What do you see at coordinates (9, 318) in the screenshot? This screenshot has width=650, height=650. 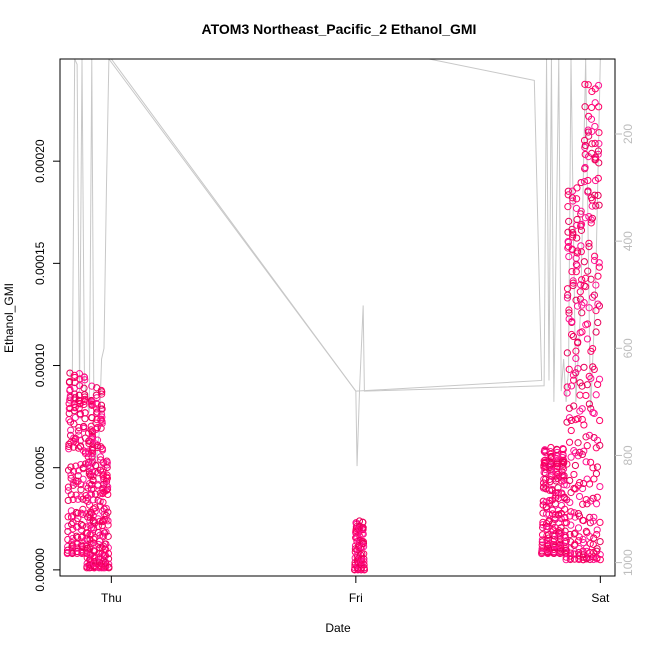 I see `y-axis-title: Ethanol_GMI` at bounding box center [9, 318].